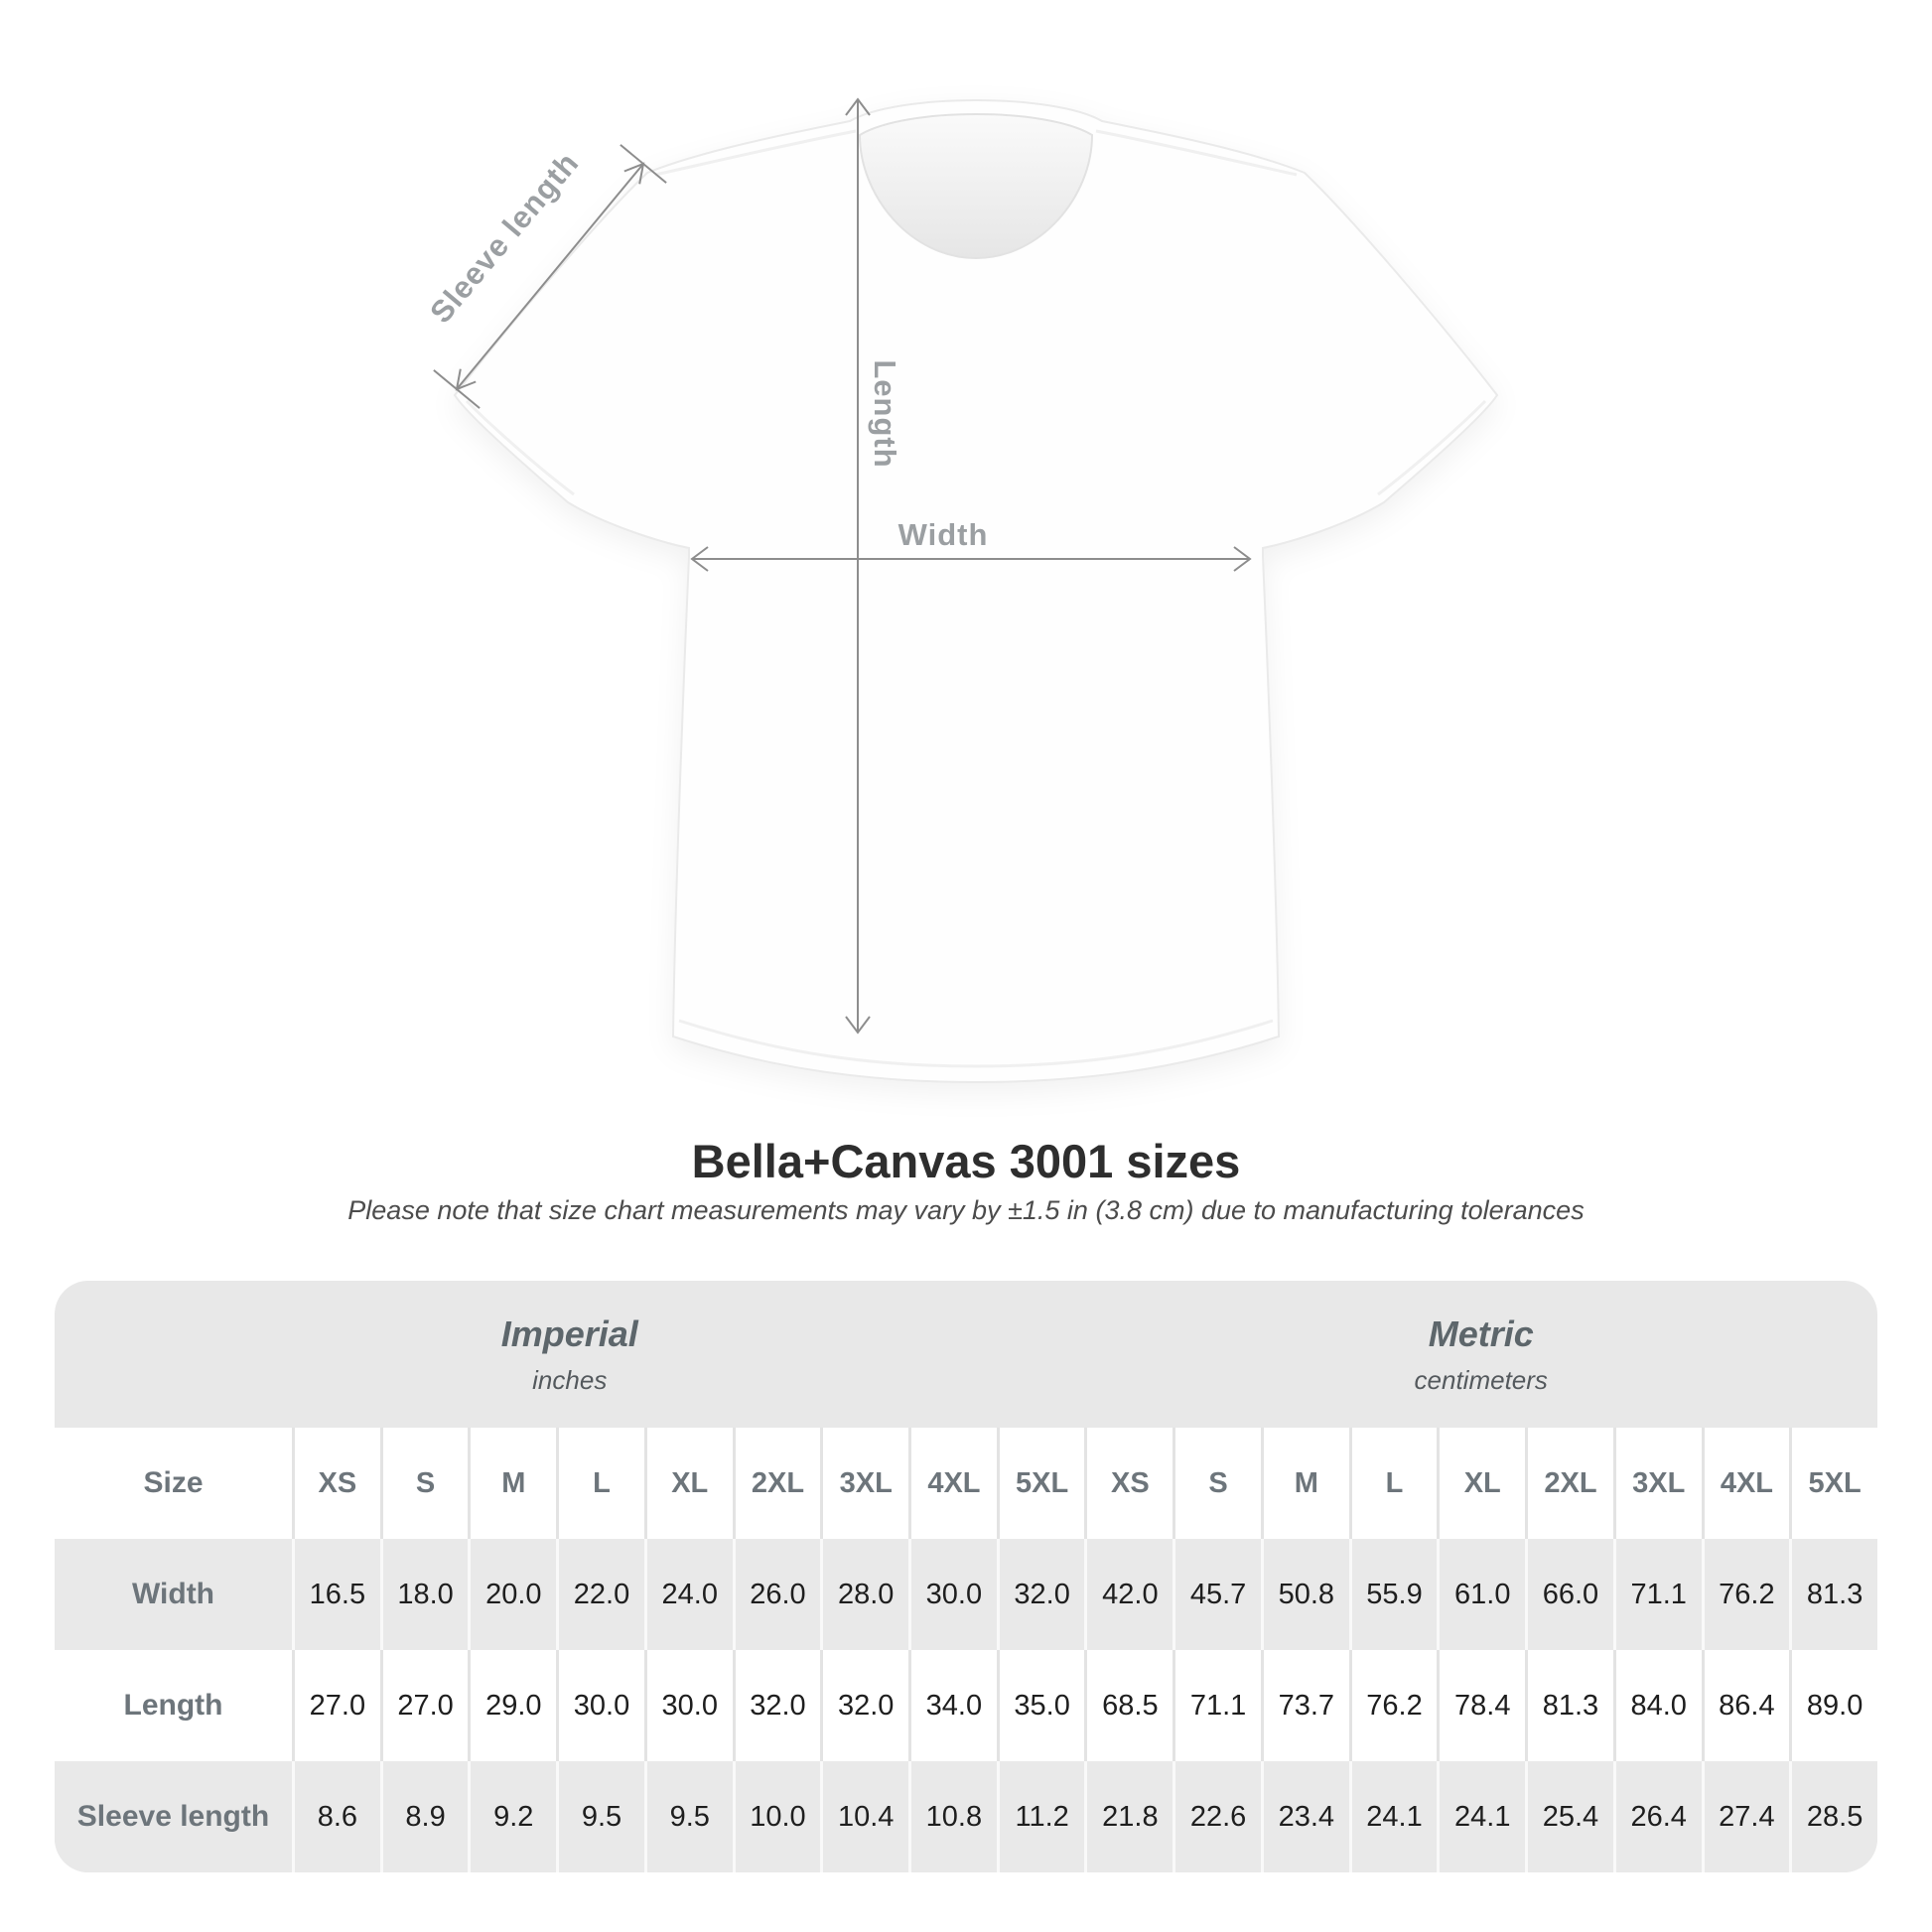 Image resolution: width=1932 pixels, height=1932 pixels. I want to click on width-label: Width, so click(943, 534).